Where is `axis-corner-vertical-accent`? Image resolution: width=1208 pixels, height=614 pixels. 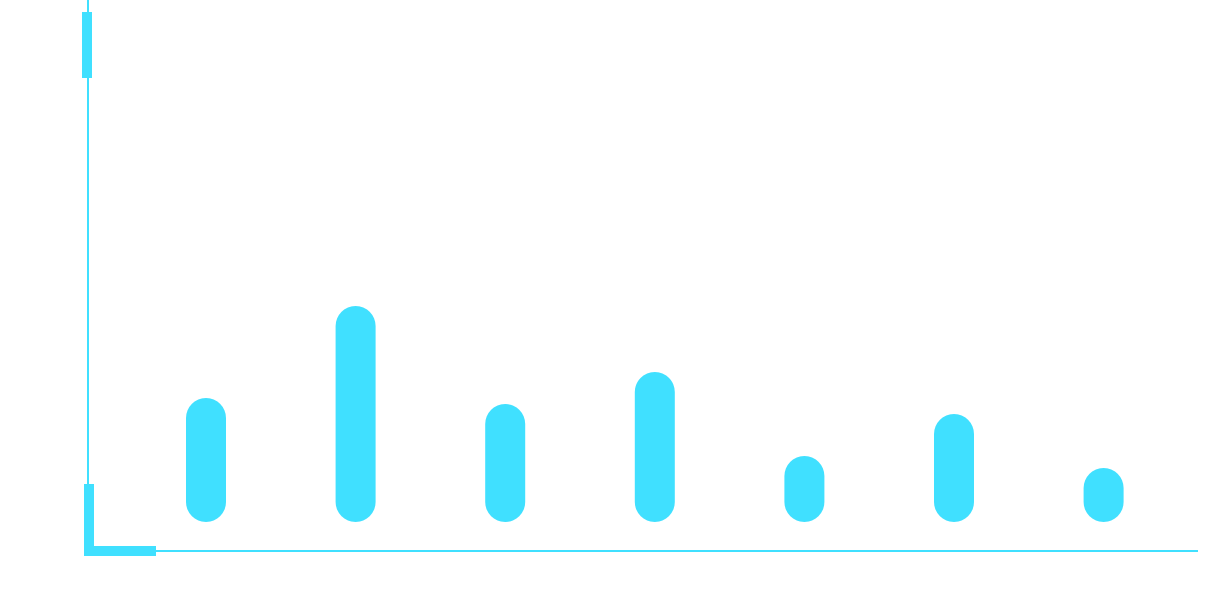 axis-corner-vertical-accent is located at coordinates (89, 519).